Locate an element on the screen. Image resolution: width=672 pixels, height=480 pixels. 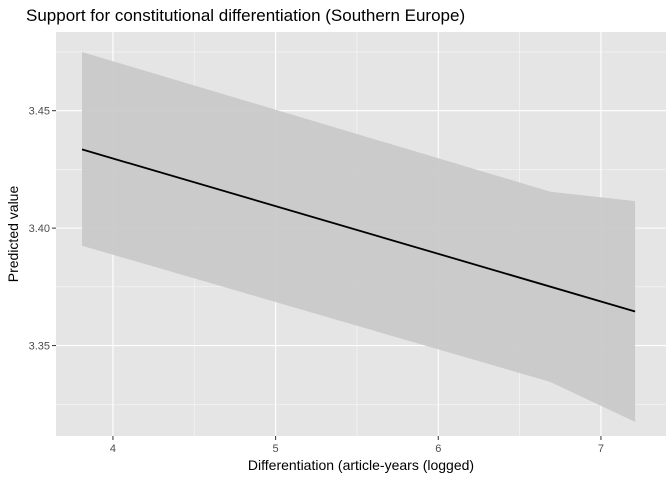
y-axis-title: Predicted value is located at coordinates (13, 234).